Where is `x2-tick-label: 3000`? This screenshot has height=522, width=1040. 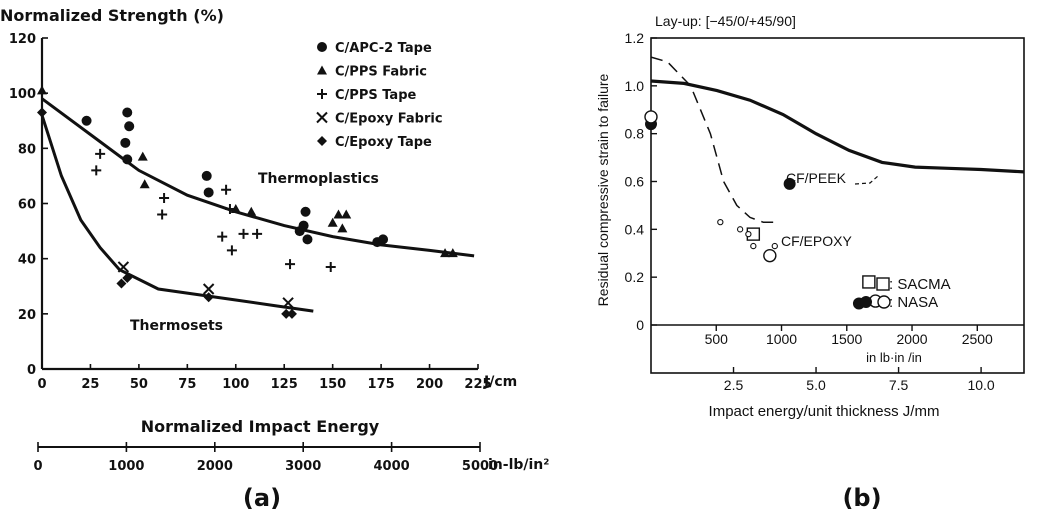
x2-tick-label: 3000 is located at coordinates (303, 466).